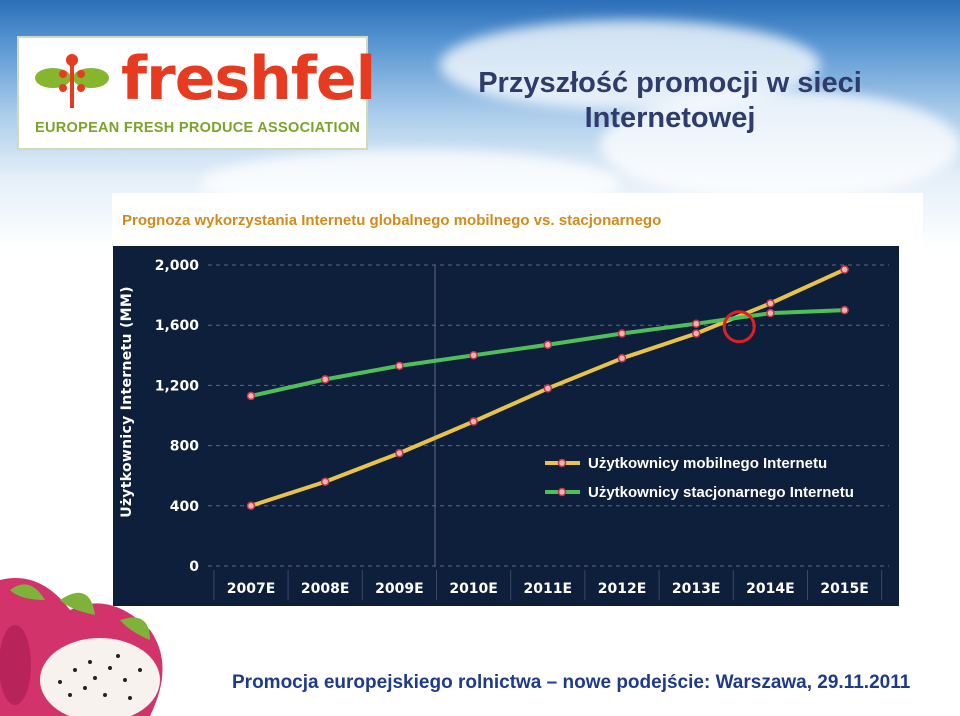 The width and height of the screenshot is (960, 716). I want to click on x-tick-label: 2010E, so click(473, 589).